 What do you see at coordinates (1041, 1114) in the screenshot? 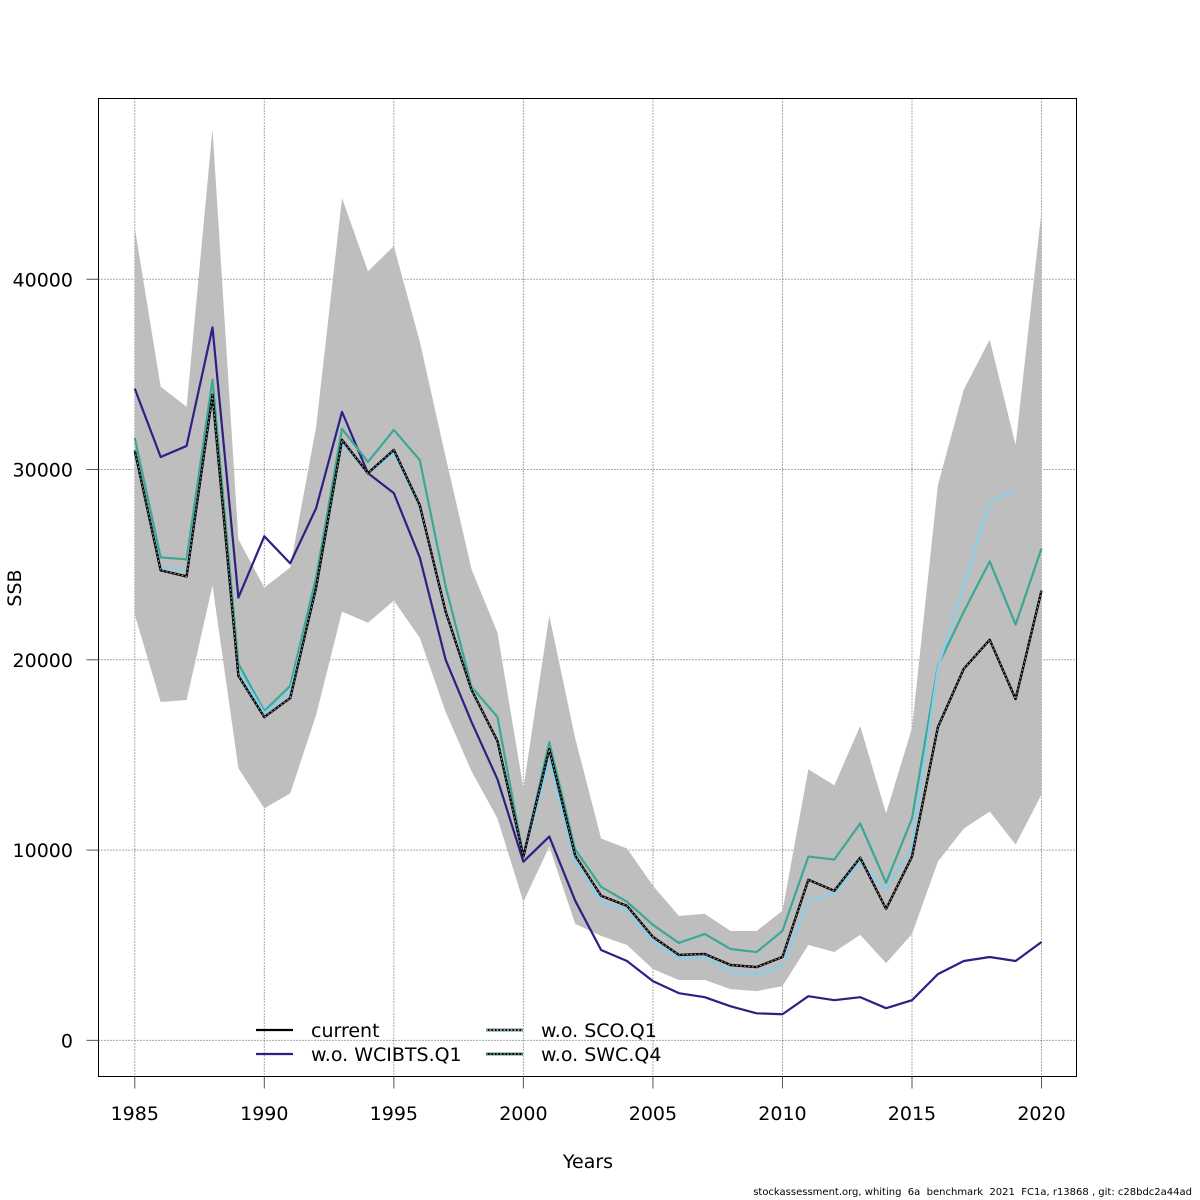
I see `x-tick-label: 2020` at bounding box center [1041, 1114].